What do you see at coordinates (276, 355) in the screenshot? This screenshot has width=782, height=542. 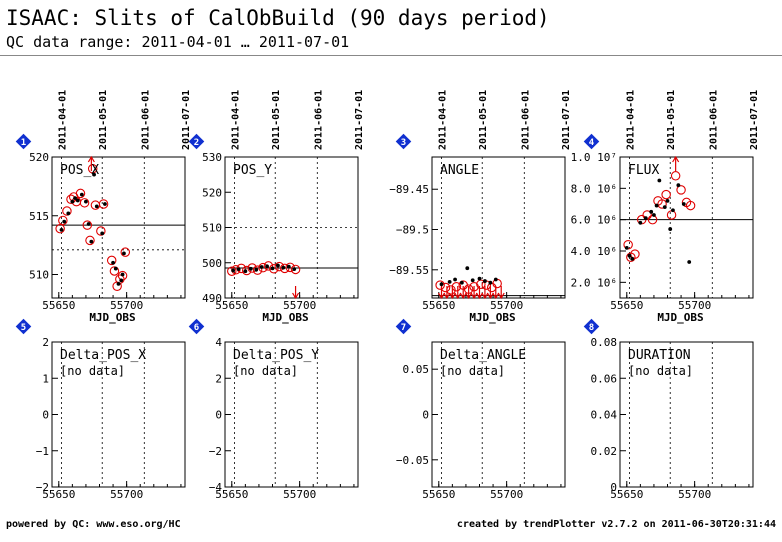 I see `panel-title: Delta_POS_Y` at bounding box center [276, 355].